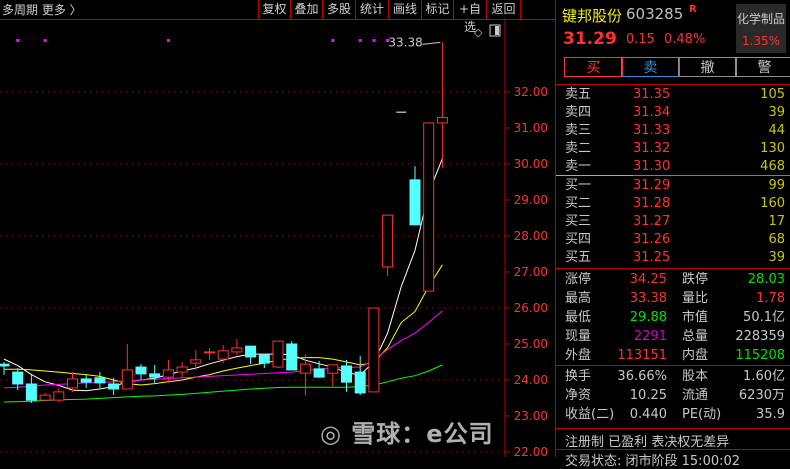  I want to click on stat-label: 换手, so click(578, 376).